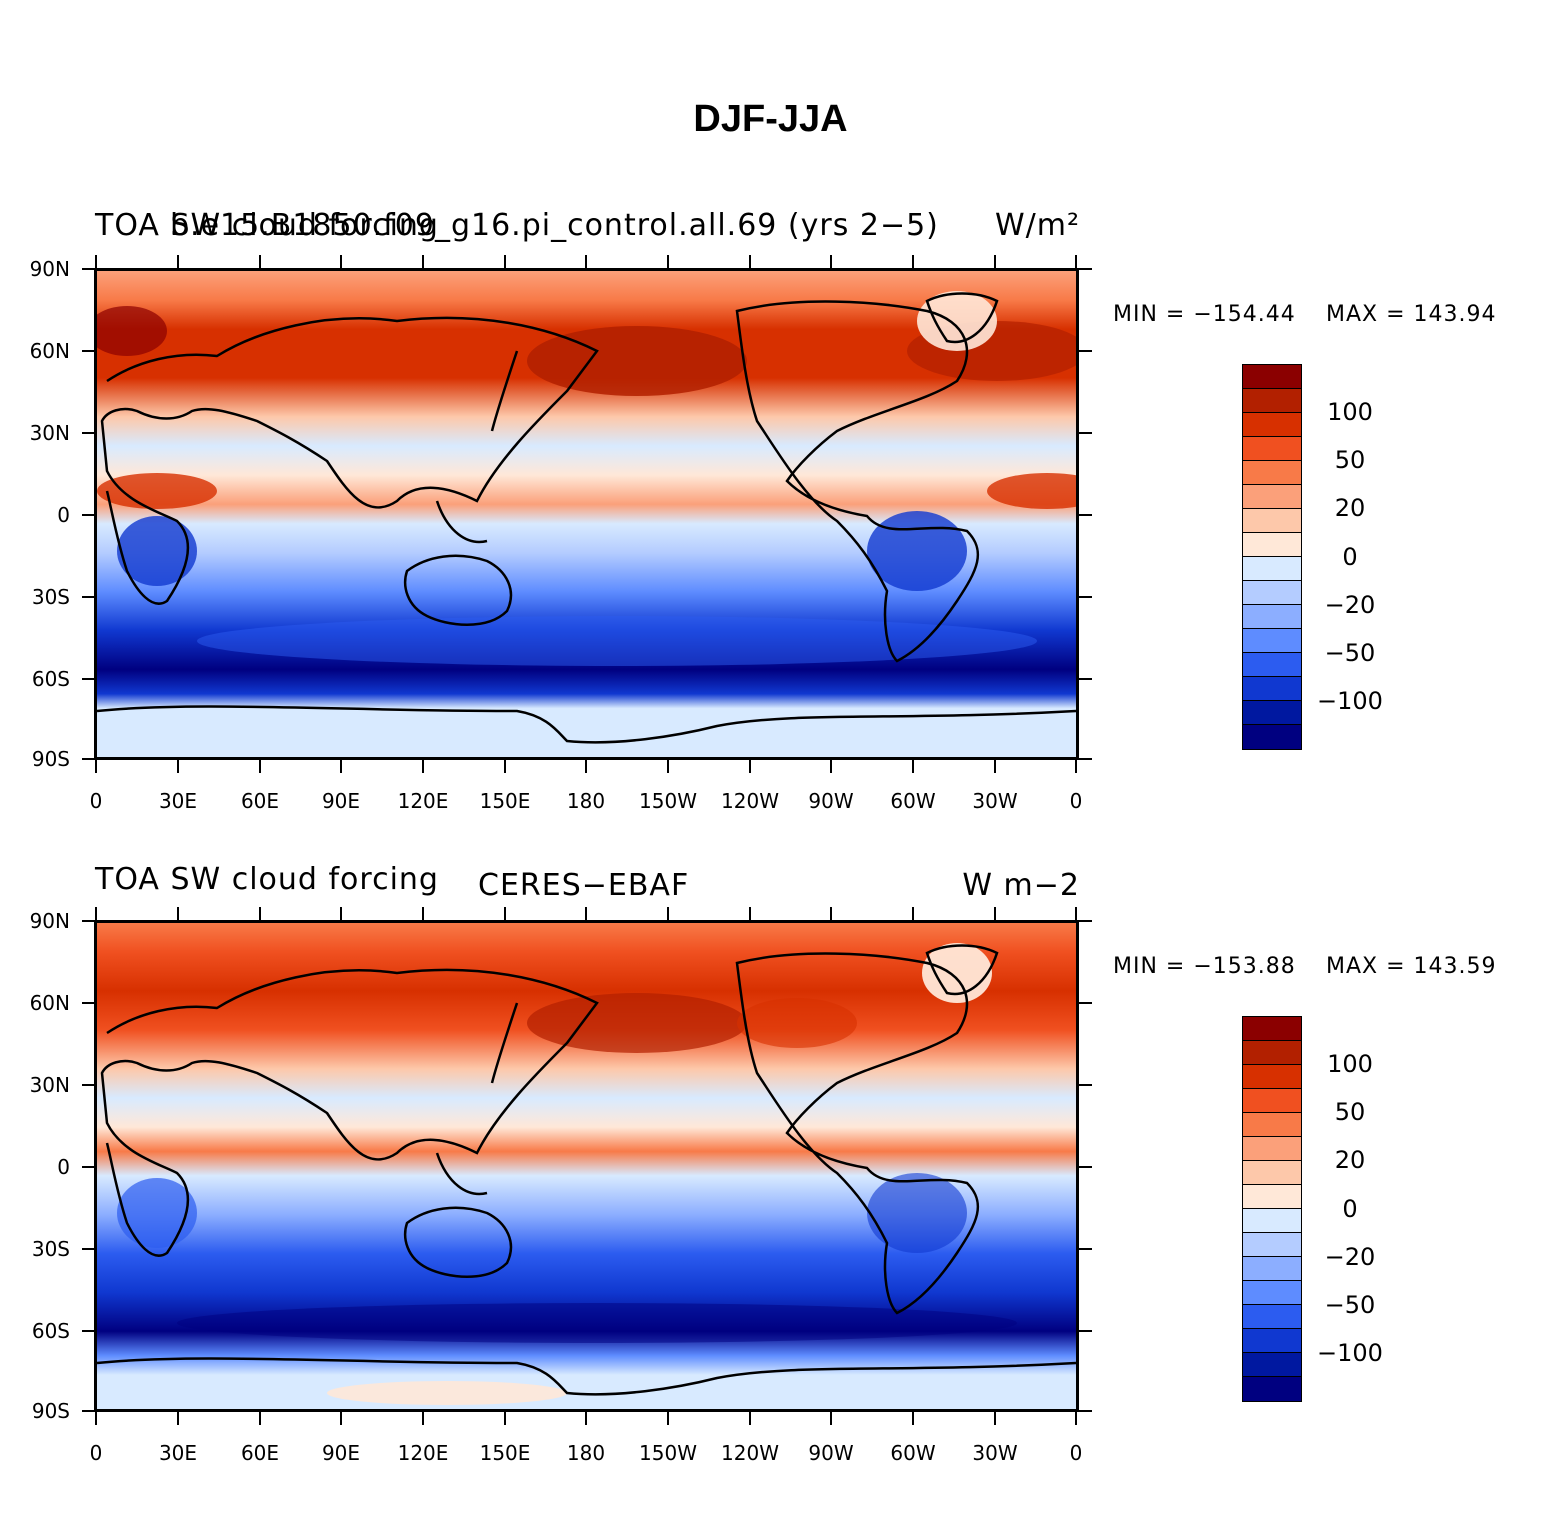 This screenshot has width=1541, height=1538. Describe the element at coordinates (1037, 225) in the screenshot. I see `panel-units-label: W/m²` at that location.